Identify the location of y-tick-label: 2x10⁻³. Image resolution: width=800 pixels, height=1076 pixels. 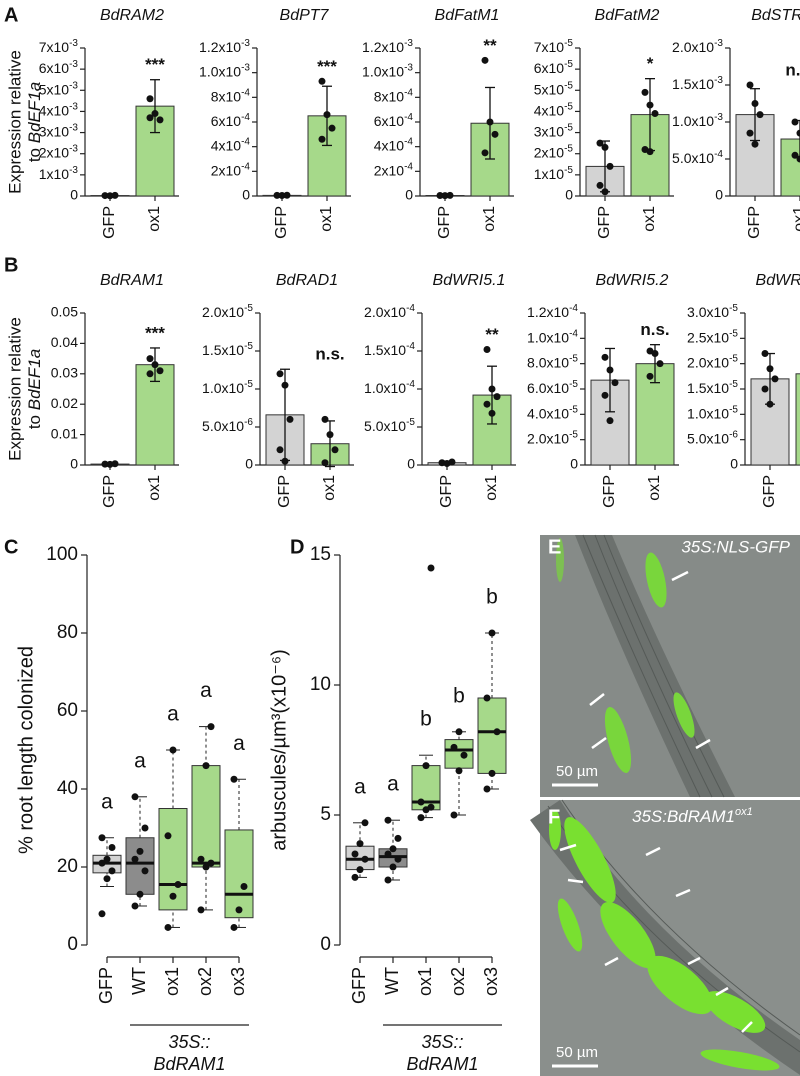
(59, 151).